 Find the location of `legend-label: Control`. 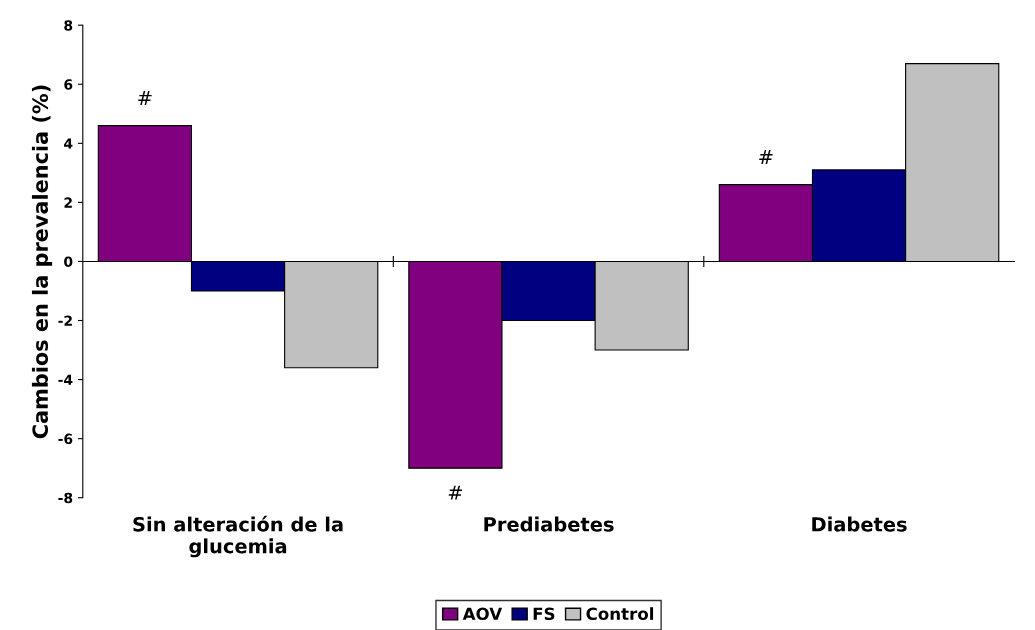

legend-label: Control is located at coordinates (620, 614).